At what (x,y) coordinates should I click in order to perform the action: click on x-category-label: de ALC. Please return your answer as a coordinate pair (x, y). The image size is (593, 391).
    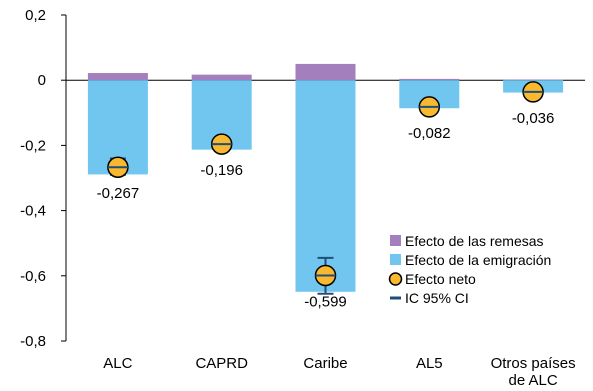
    Looking at the image, I should click on (532, 380).